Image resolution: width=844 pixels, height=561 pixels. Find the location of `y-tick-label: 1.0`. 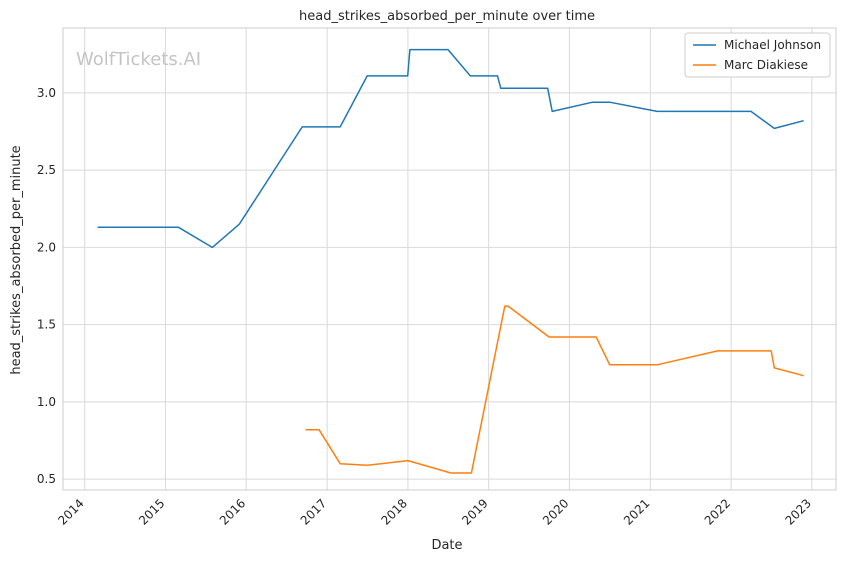

y-tick-label: 1.0 is located at coordinates (46, 402).